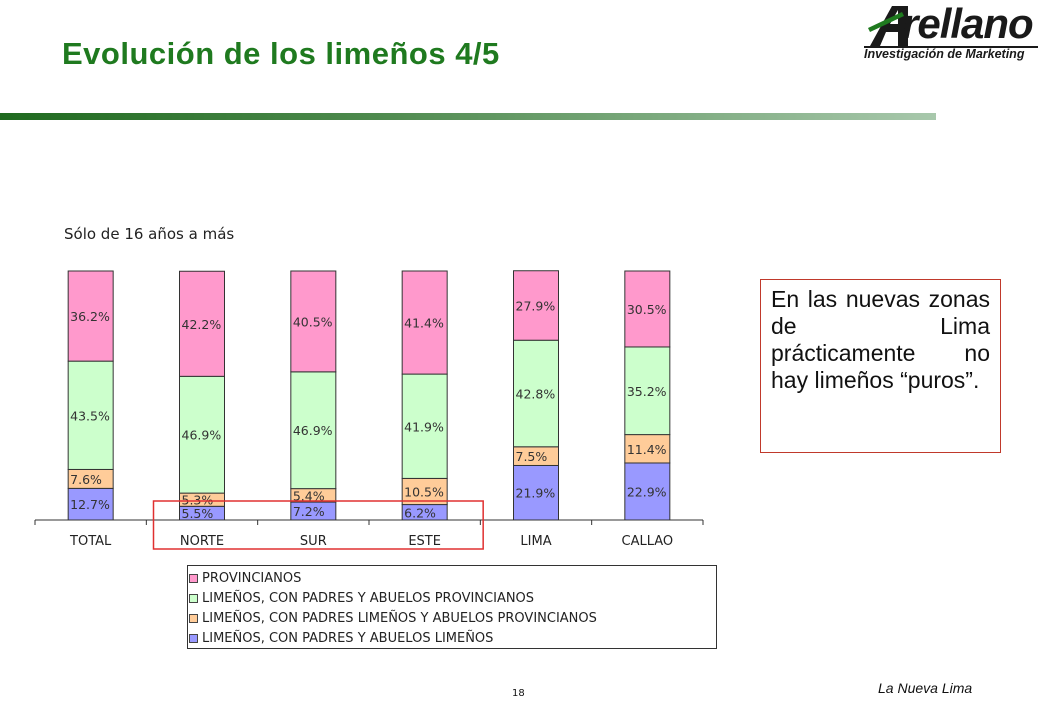  What do you see at coordinates (424, 541) in the screenshot?
I see `x-tick-label: ESTE` at bounding box center [424, 541].